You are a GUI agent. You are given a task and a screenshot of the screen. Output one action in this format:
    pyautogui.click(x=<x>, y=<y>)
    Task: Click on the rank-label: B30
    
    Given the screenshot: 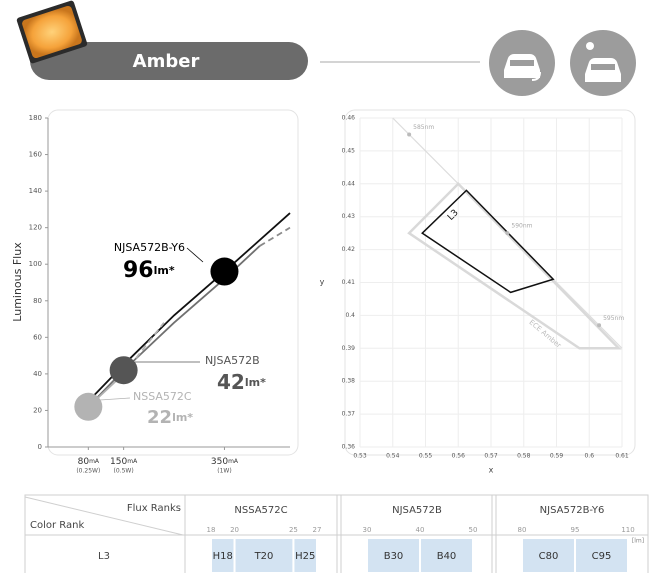 What is the action you would take?
    pyautogui.click(x=394, y=556)
    